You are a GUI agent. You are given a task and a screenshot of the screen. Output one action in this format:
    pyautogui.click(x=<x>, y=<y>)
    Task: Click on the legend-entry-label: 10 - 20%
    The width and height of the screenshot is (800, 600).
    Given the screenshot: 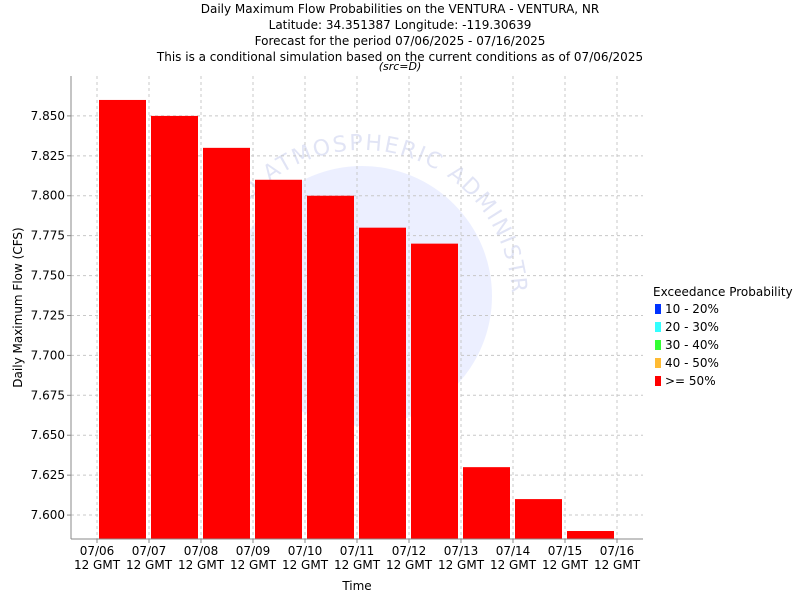 What is the action you would take?
    pyautogui.click(x=692, y=309)
    